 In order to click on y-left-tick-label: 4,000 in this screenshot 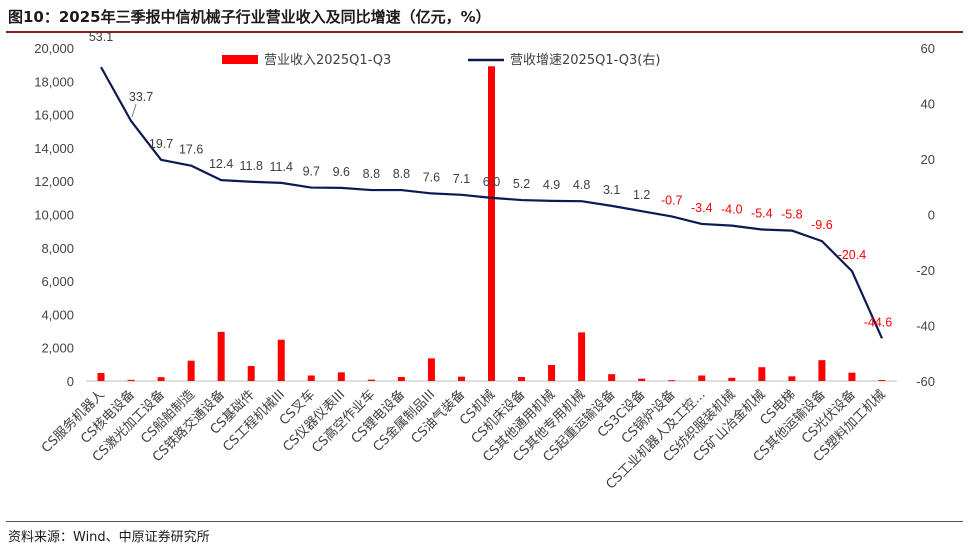, I will do `click(57, 314)`.